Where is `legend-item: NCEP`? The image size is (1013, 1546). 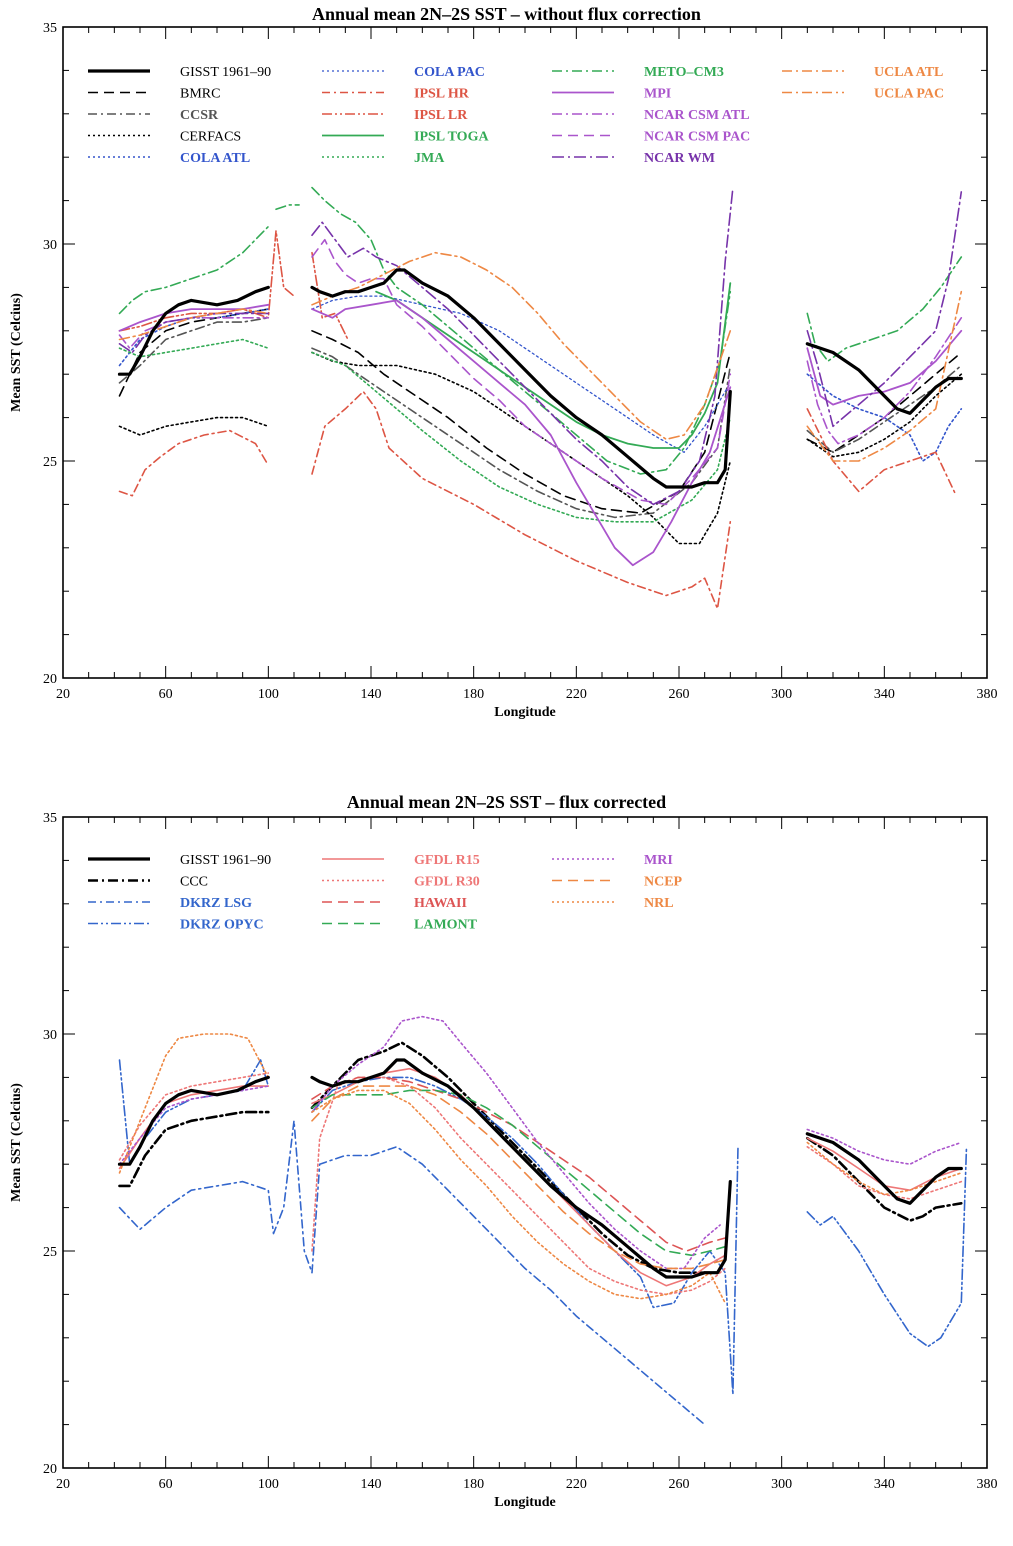
legend-item: NCEP is located at coordinates (617, 882).